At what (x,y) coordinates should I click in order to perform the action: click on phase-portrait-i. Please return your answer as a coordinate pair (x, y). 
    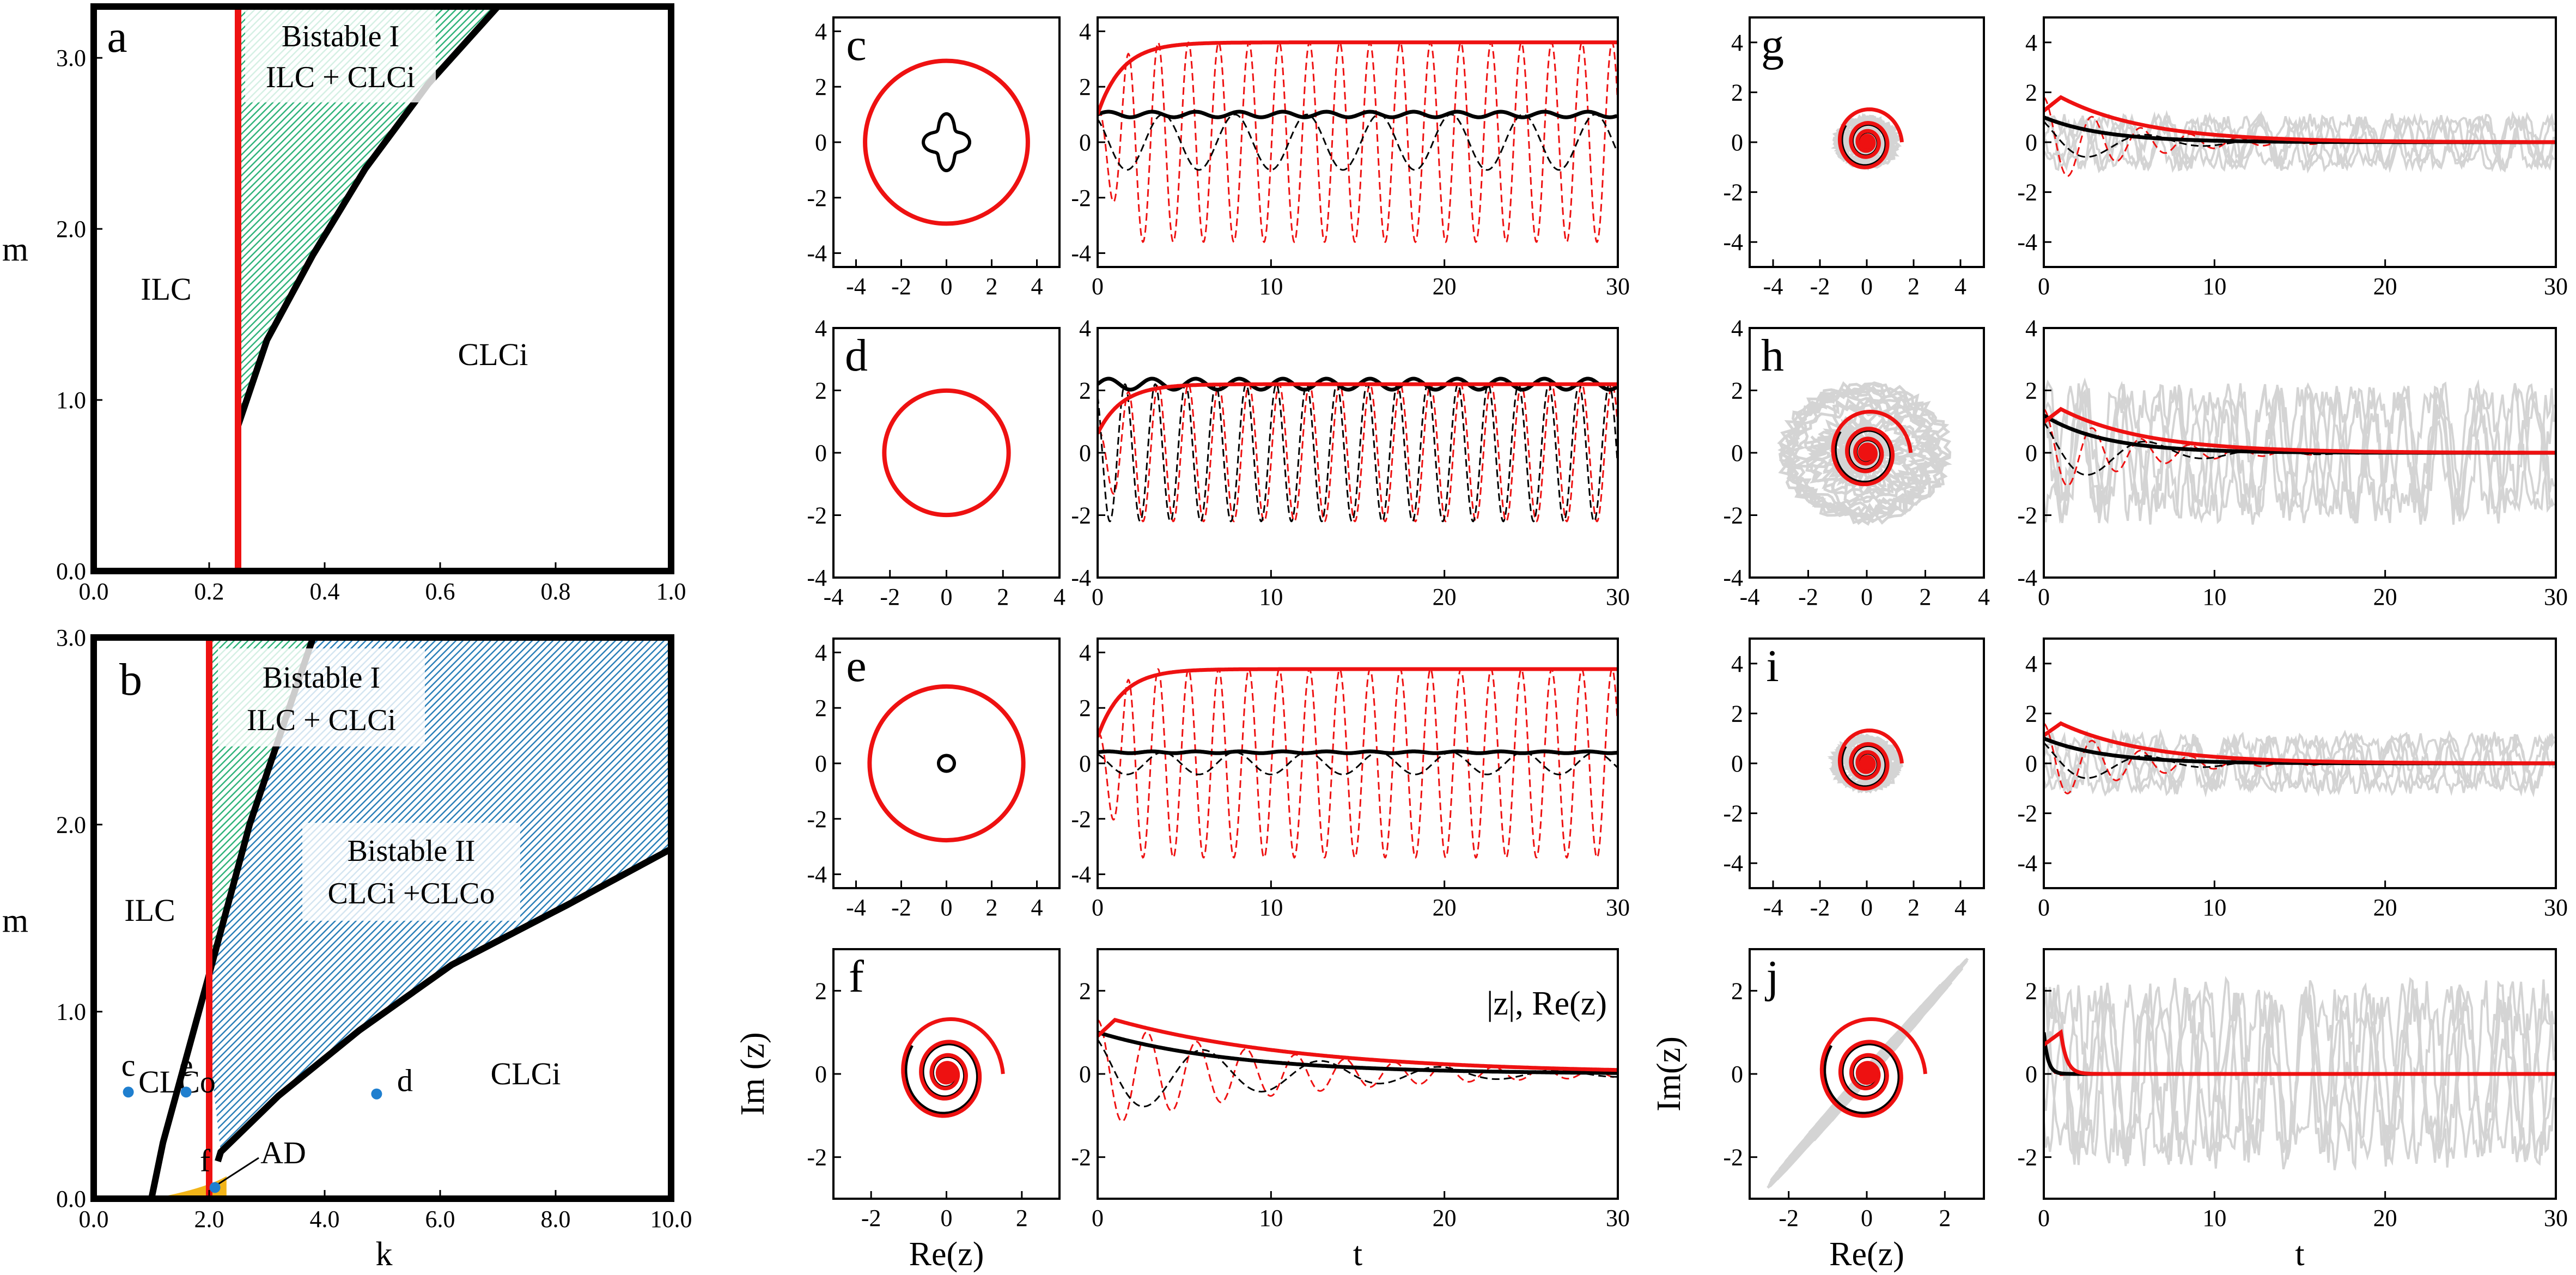
    Looking at the image, I should click on (1866, 761).